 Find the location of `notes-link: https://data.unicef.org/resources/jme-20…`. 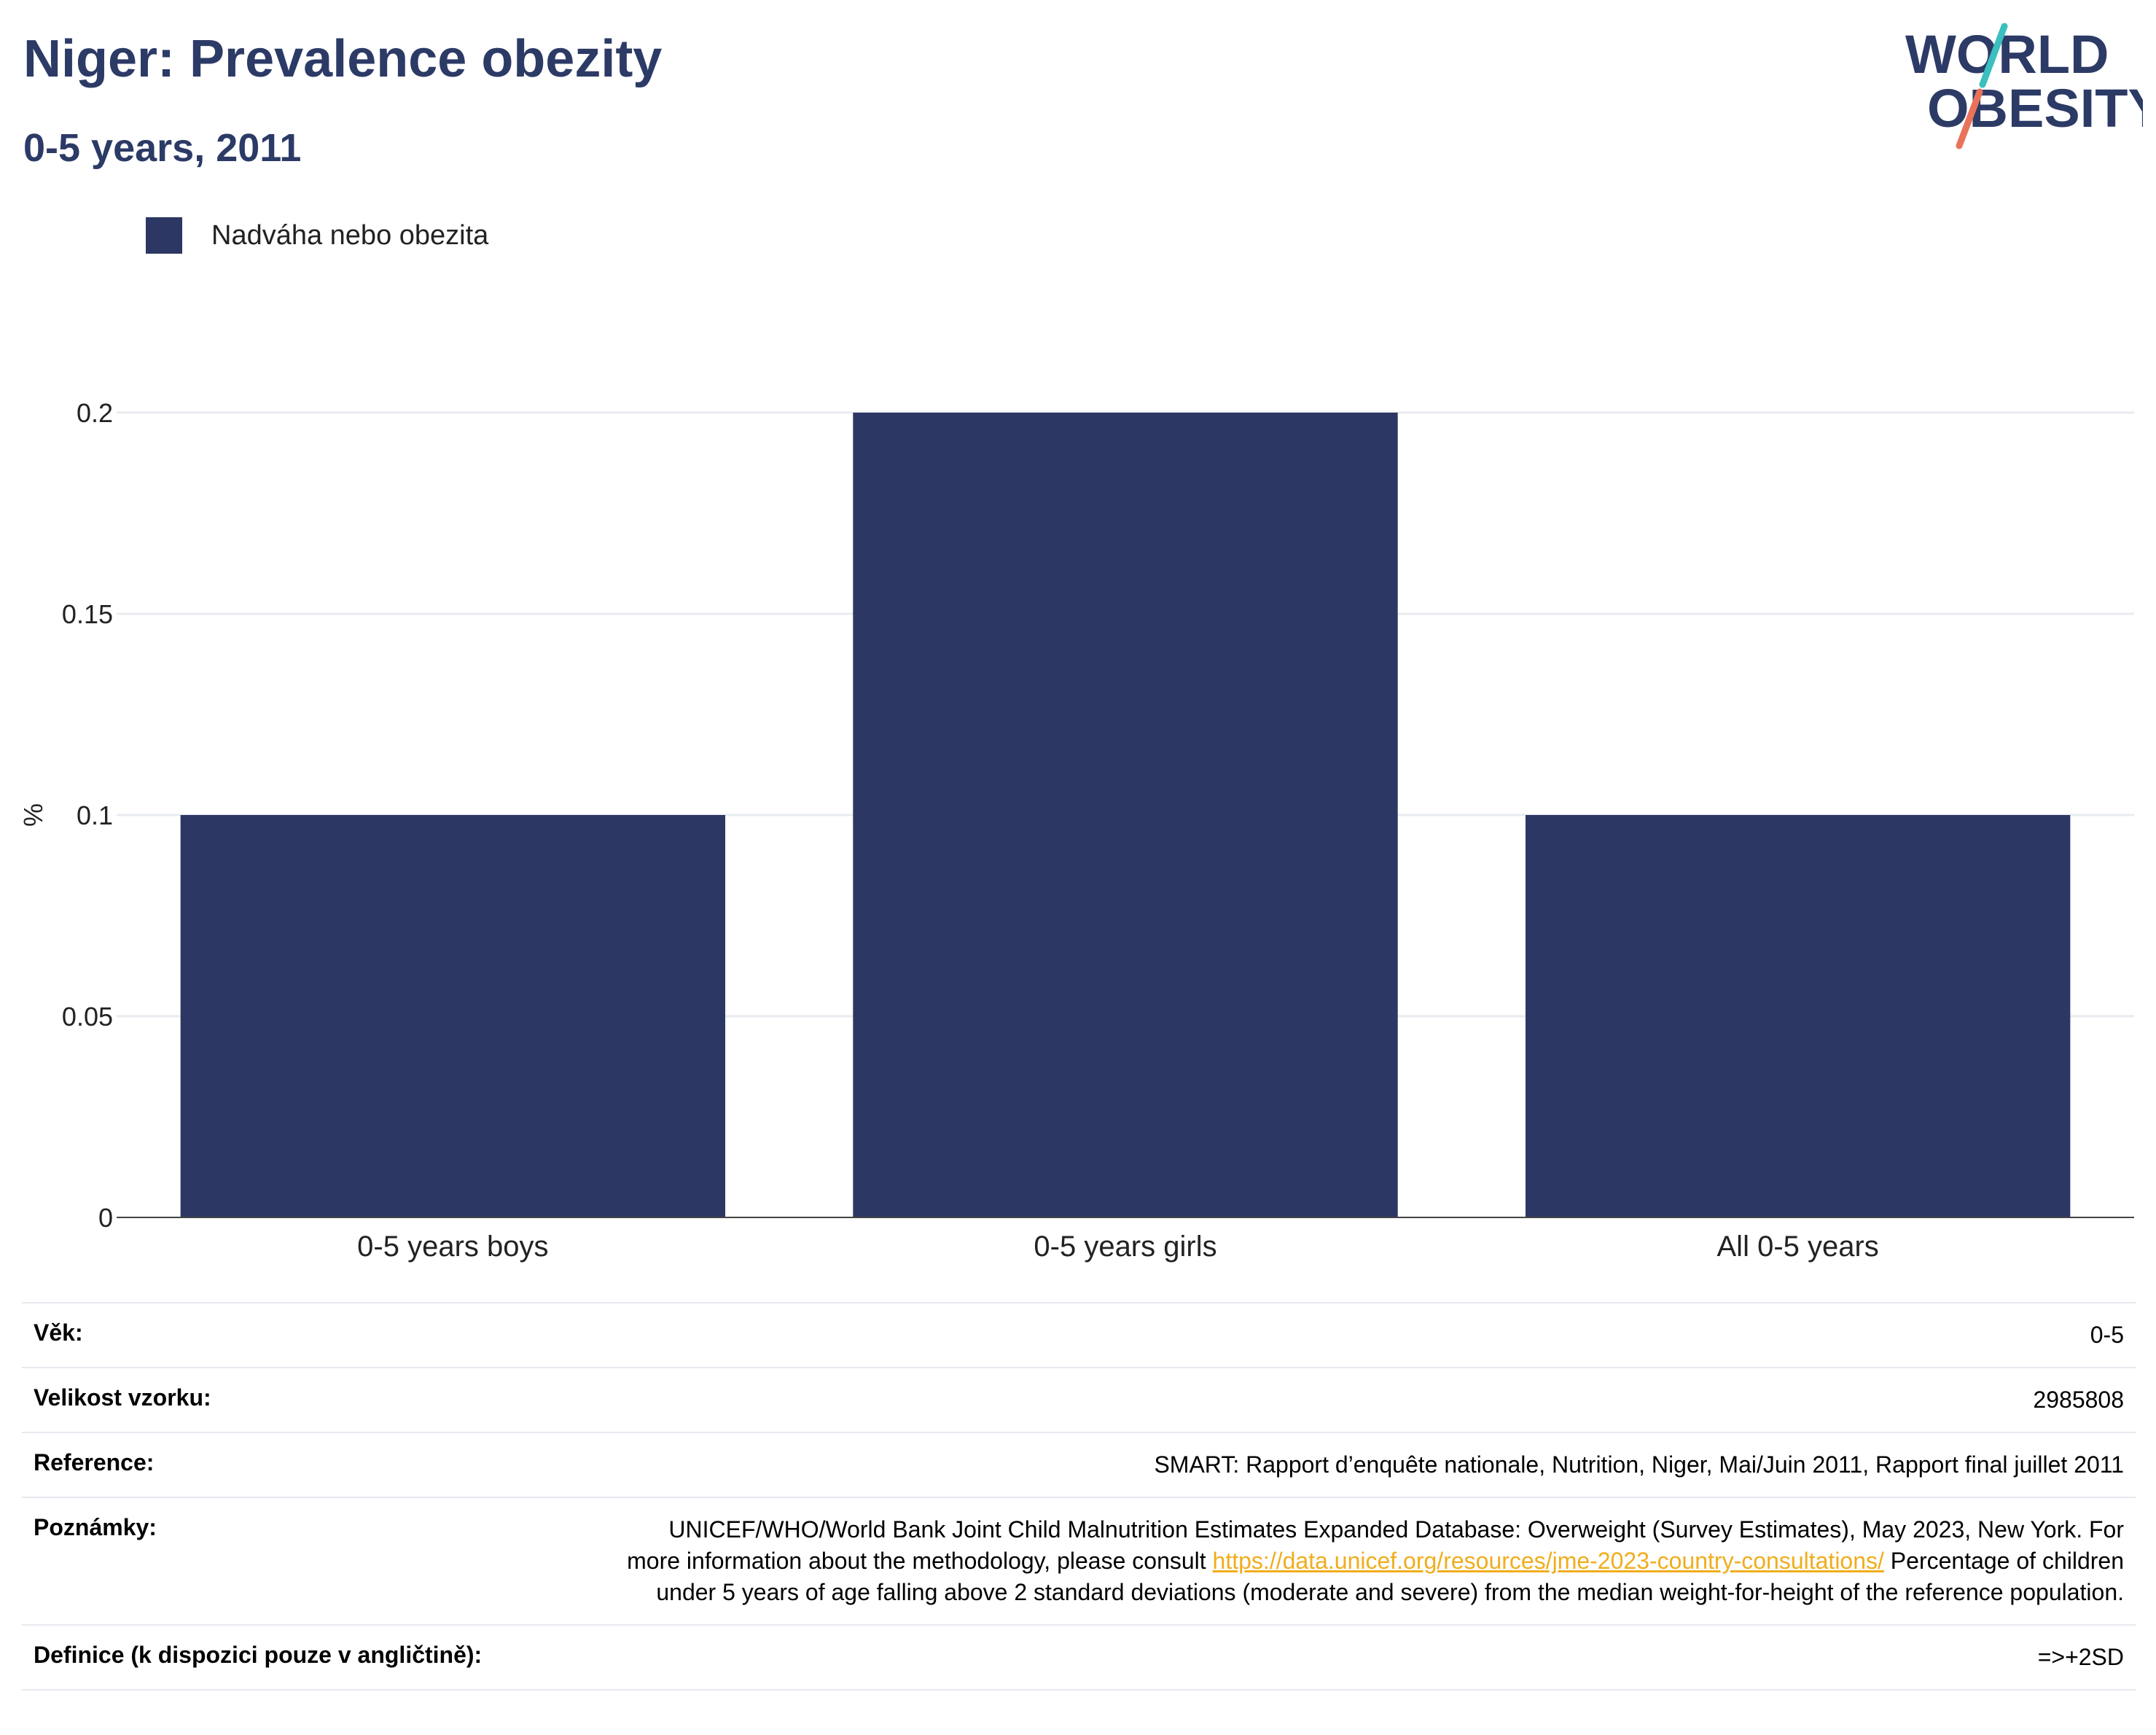

notes-link: https://data.unicef.org/resources/jme-20… is located at coordinates (1548, 1561).